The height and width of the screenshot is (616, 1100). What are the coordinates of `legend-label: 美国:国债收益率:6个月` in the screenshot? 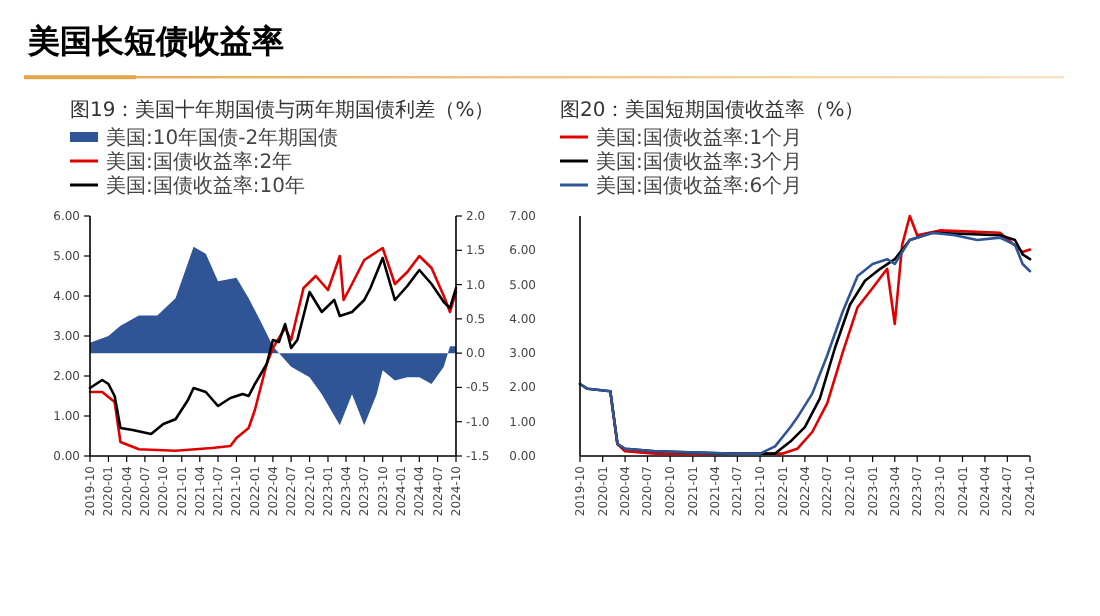 It's located at (699, 186).